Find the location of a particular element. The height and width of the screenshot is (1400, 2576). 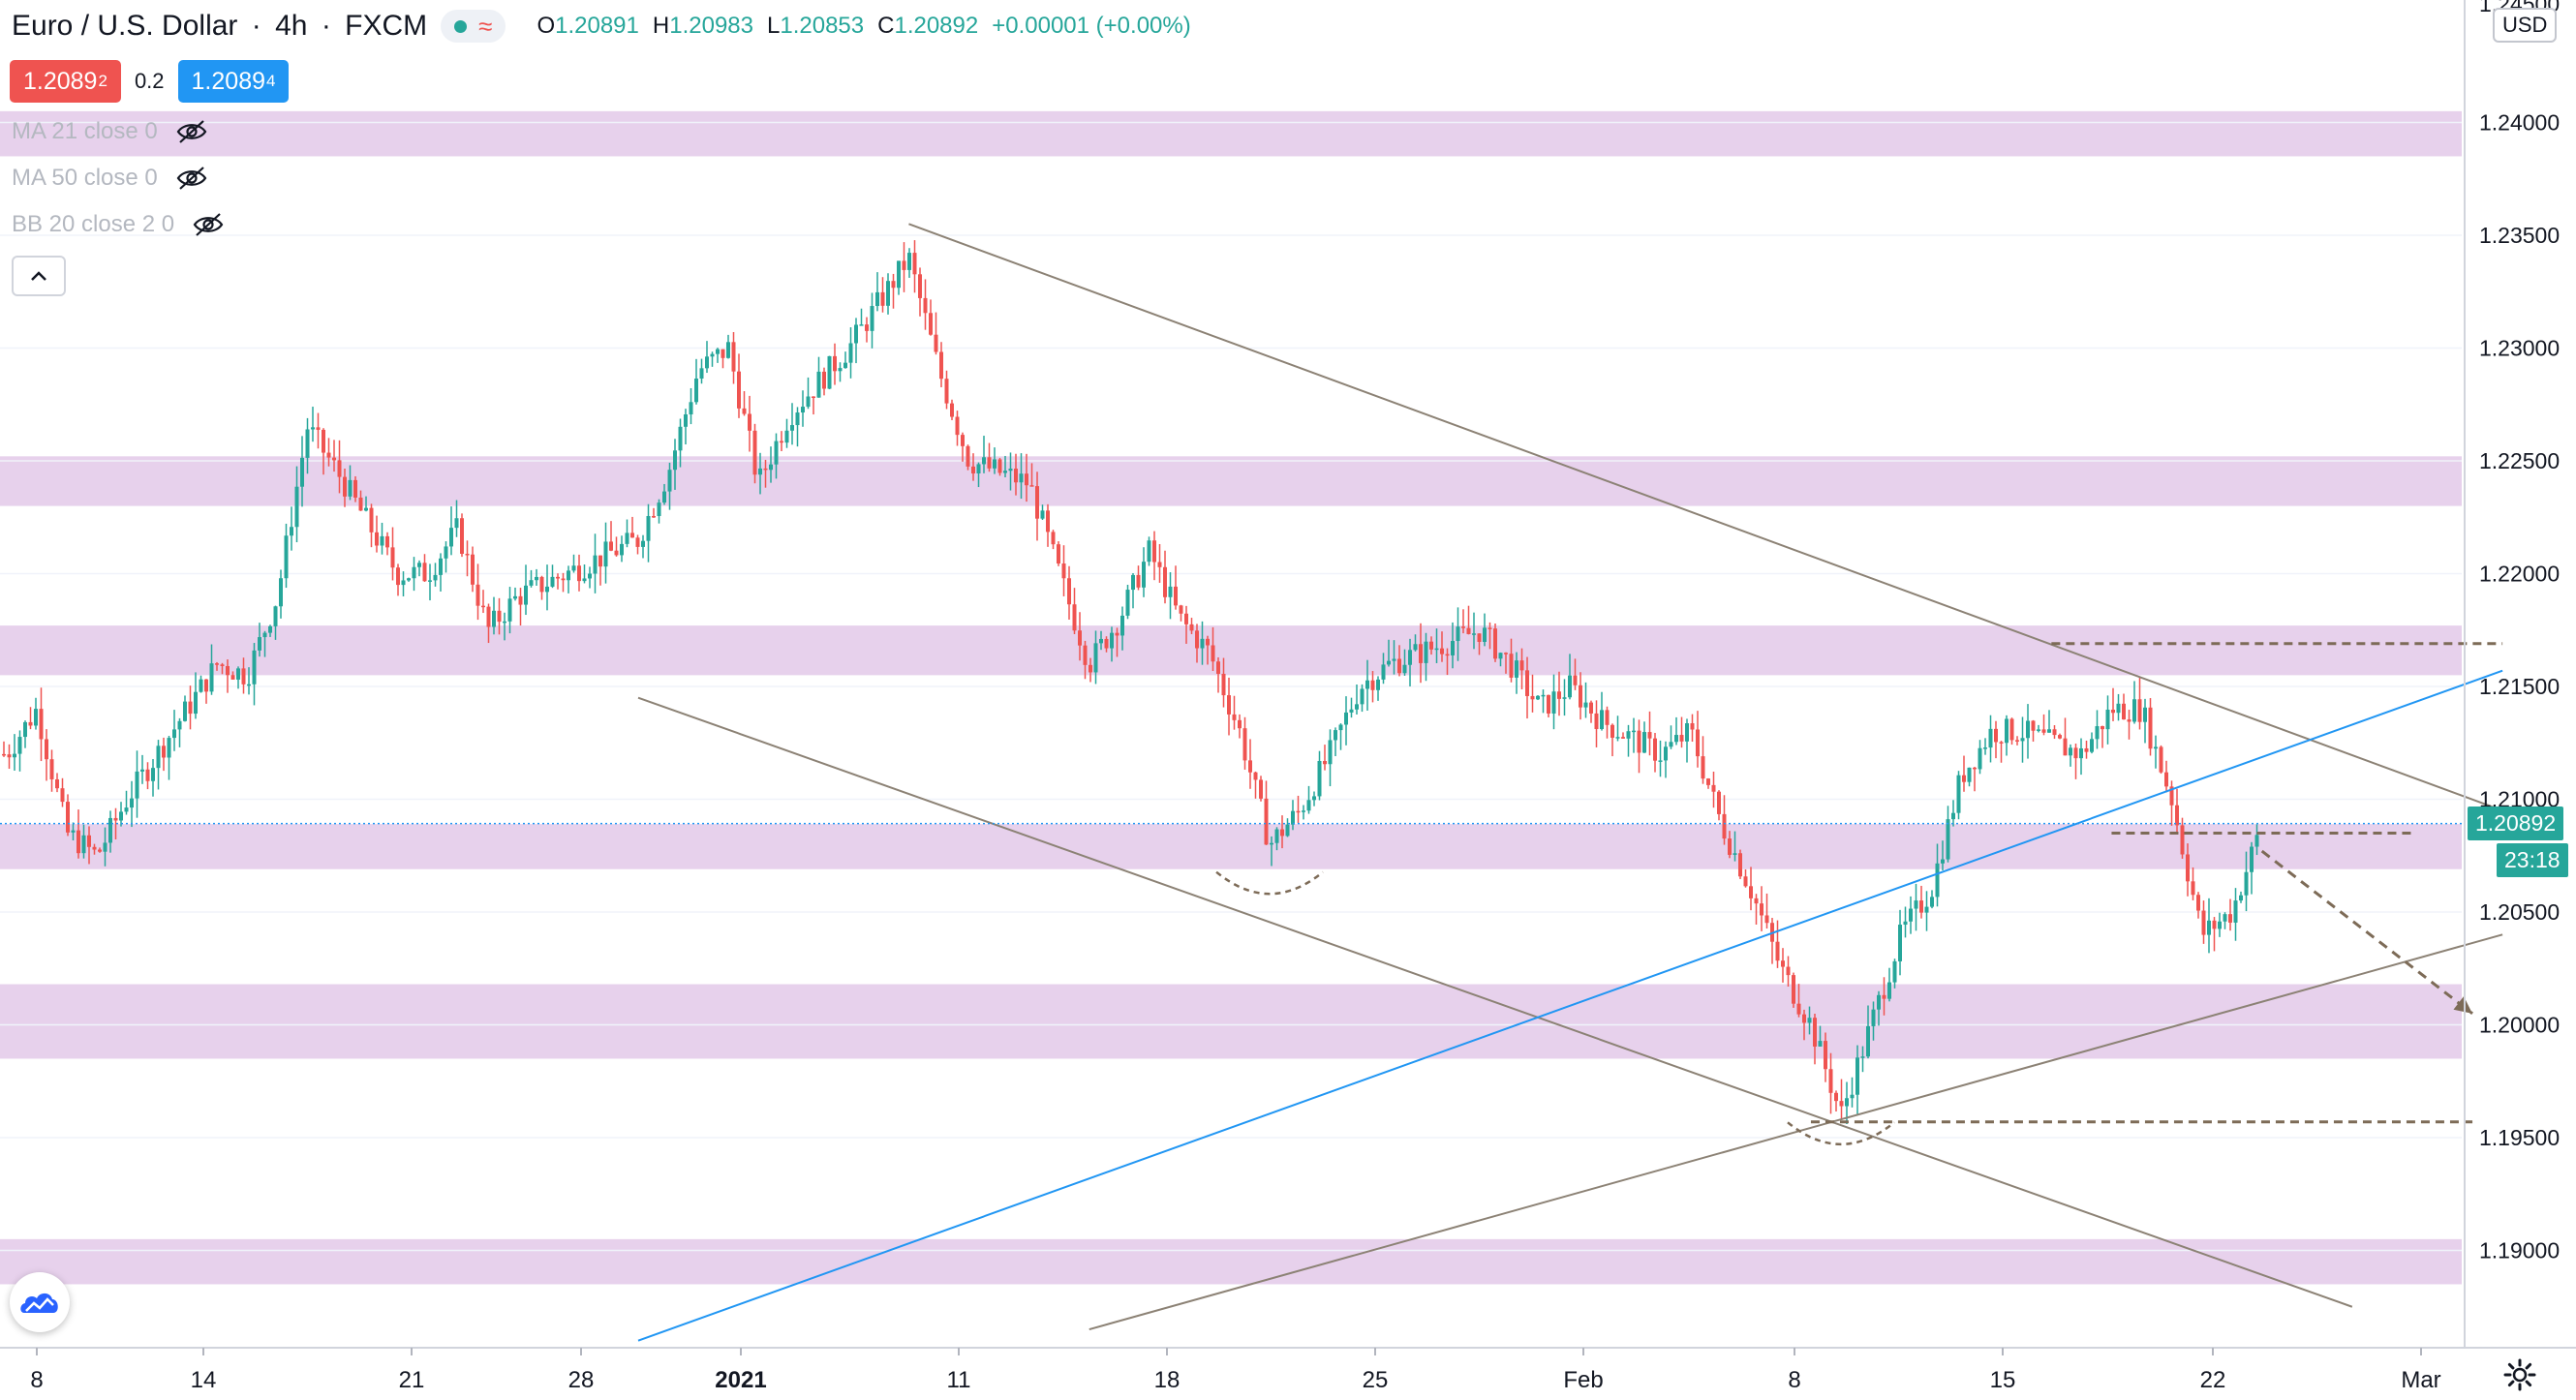

indicator-ma50: MA 50 close 0 is located at coordinates (110, 178).